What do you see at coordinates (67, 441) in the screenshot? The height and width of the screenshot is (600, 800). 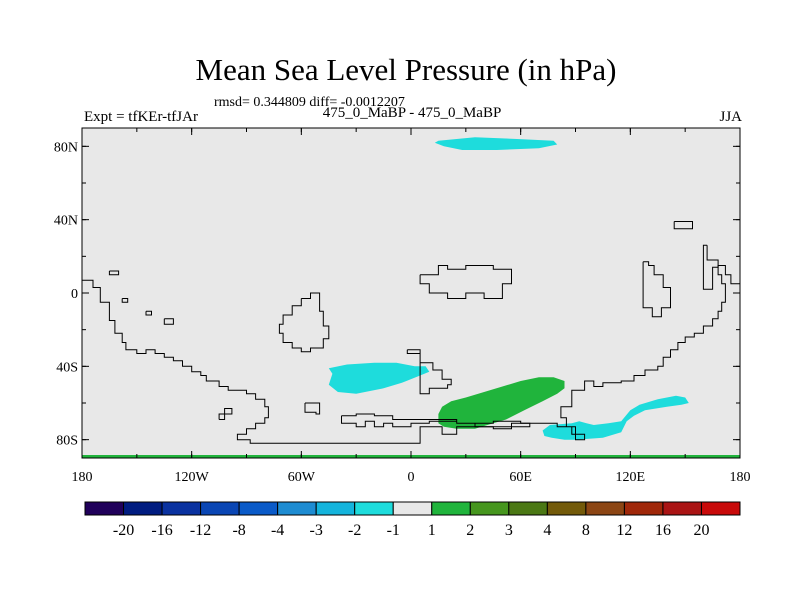 I see `lat-tick-label: 80S` at bounding box center [67, 441].